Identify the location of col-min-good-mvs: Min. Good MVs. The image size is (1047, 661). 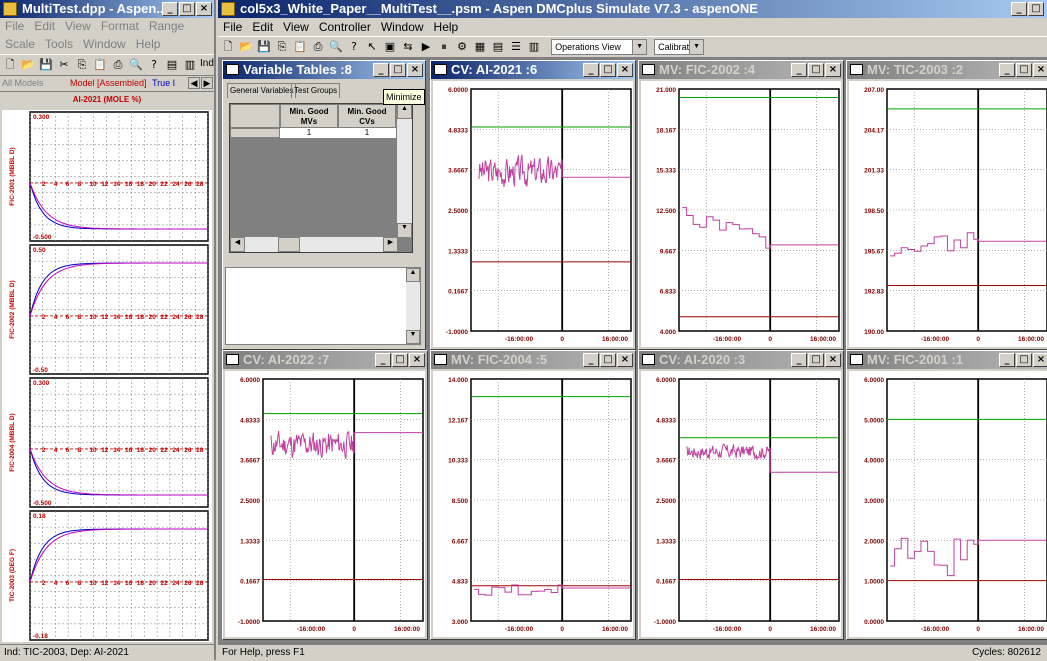
(309, 116).